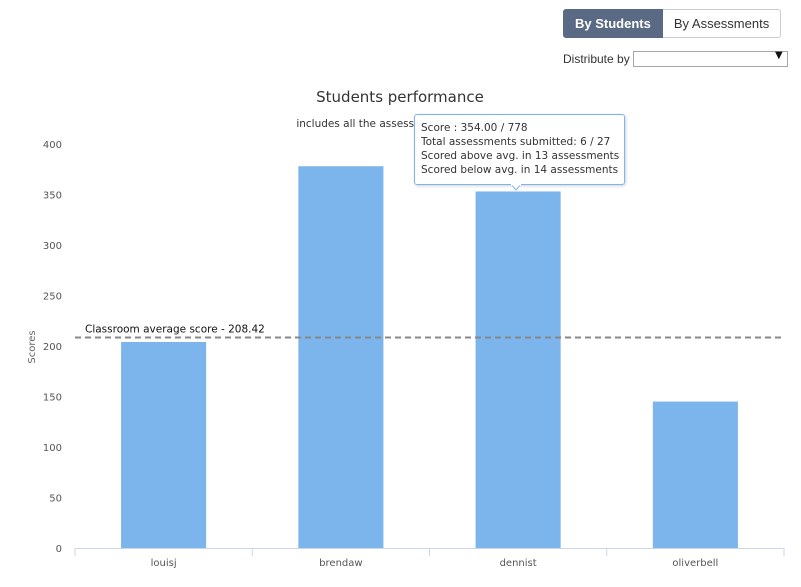 This screenshot has width=801, height=587. Describe the element at coordinates (52, 448) in the screenshot. I see `y-tick-label: 100` at that location.